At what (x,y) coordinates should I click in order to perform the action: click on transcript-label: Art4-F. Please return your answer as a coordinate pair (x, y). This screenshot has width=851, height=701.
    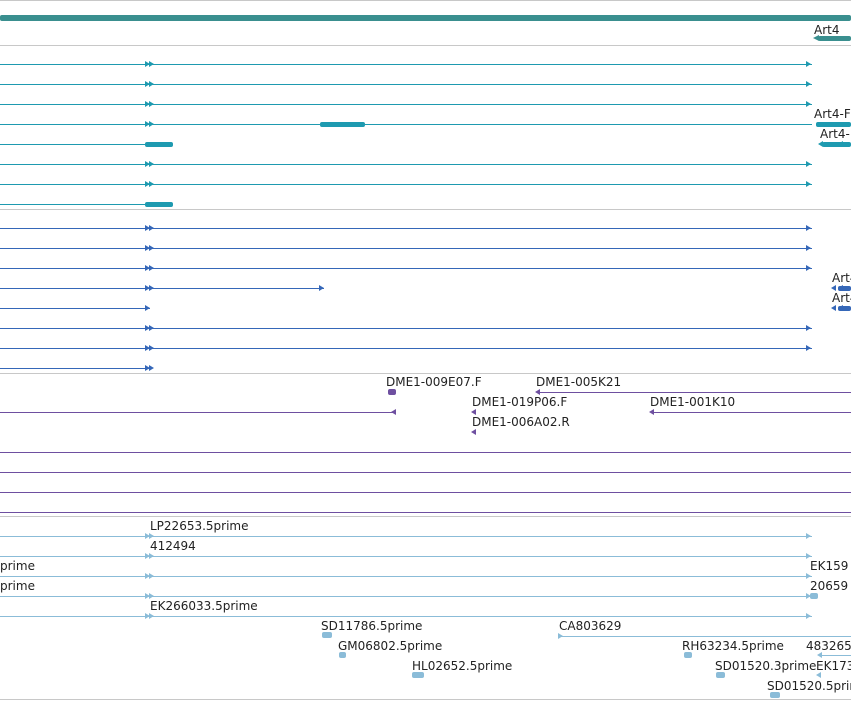
    Looking at the image, I should click on (832, 114).